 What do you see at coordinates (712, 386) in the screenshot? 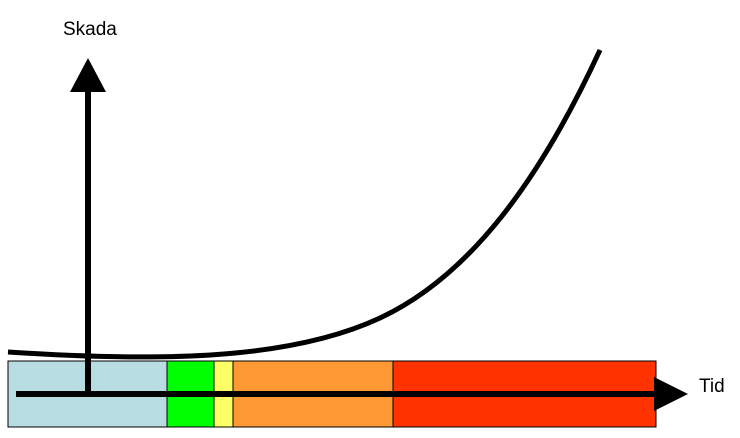
I see `x-axis-label: Tid` at bounding box center [712, 386].